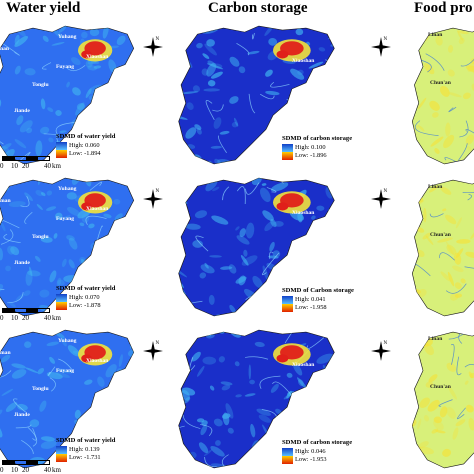 This screenshot has height=474, width=474. I want to click on legend-high: High: 0.070, so click(85, 298).